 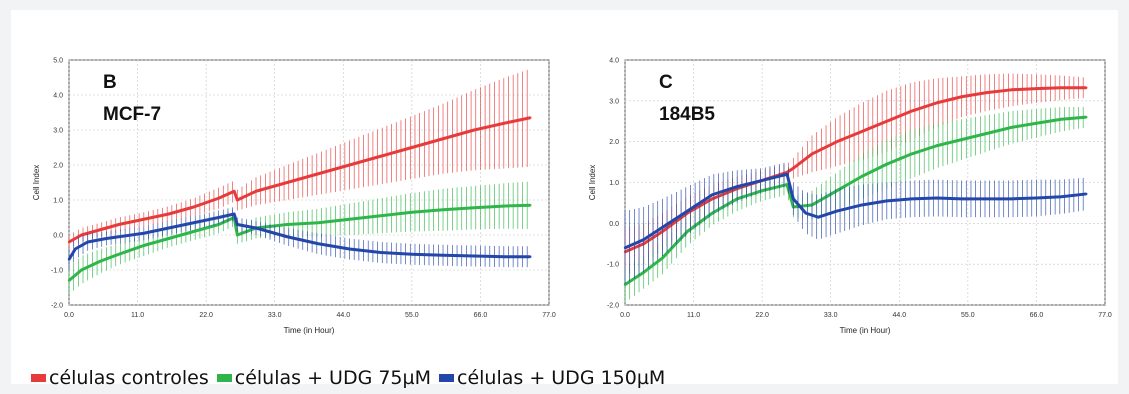 I want to click on legend-label-udg150: células + UDG 150µM, so click(x=561, y=378).